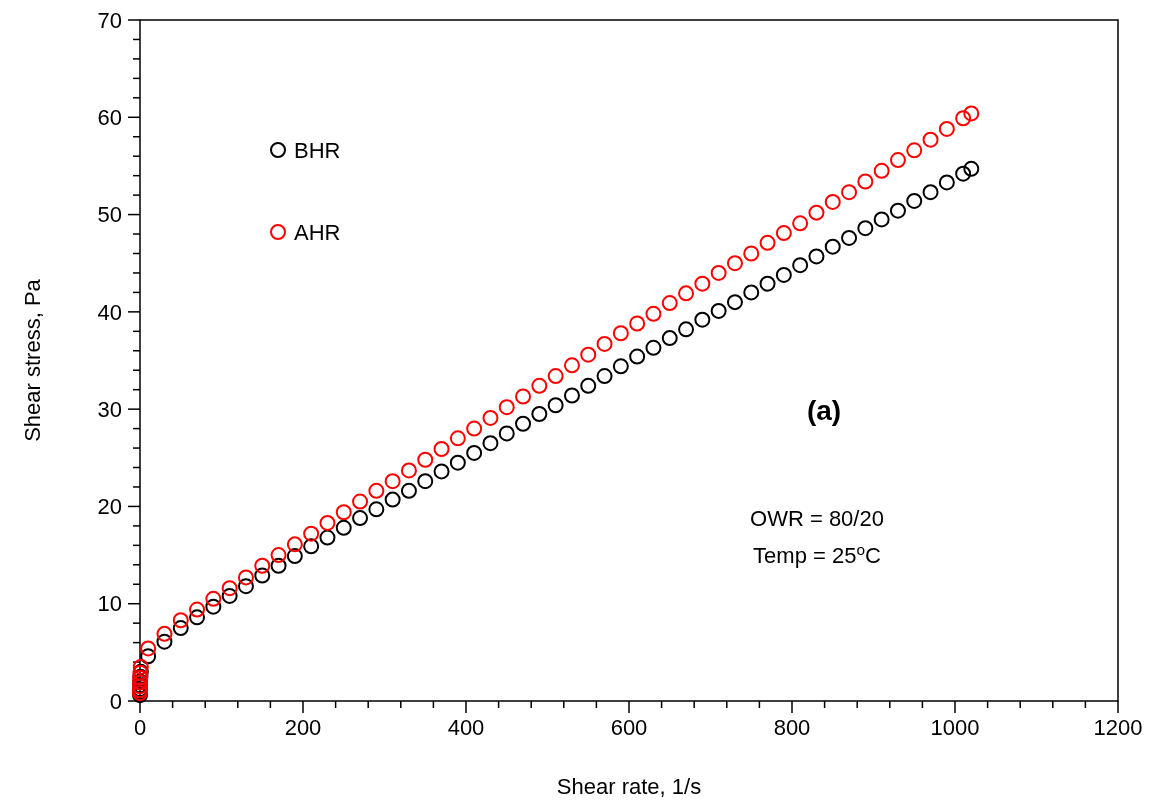  What do you see at coordinates (32, 360) in the screenshot?
I see `y-axis-title: Shear stress, Pa` at bounding box center [32, 360].